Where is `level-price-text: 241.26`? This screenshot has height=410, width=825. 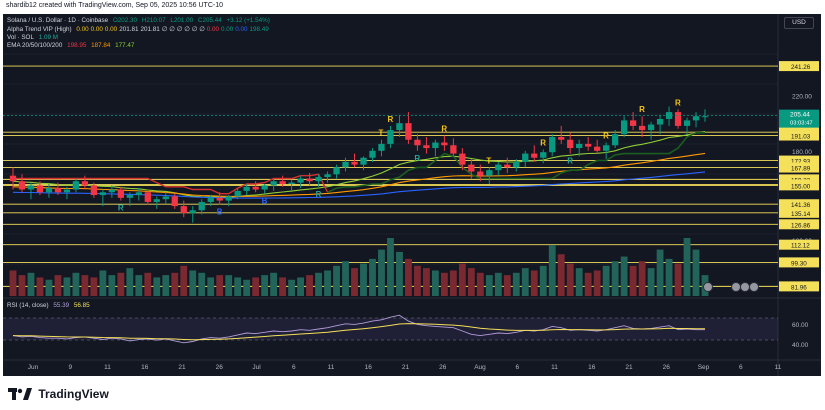
level-price-text: 241.26 is located at coordinates (801, 67).